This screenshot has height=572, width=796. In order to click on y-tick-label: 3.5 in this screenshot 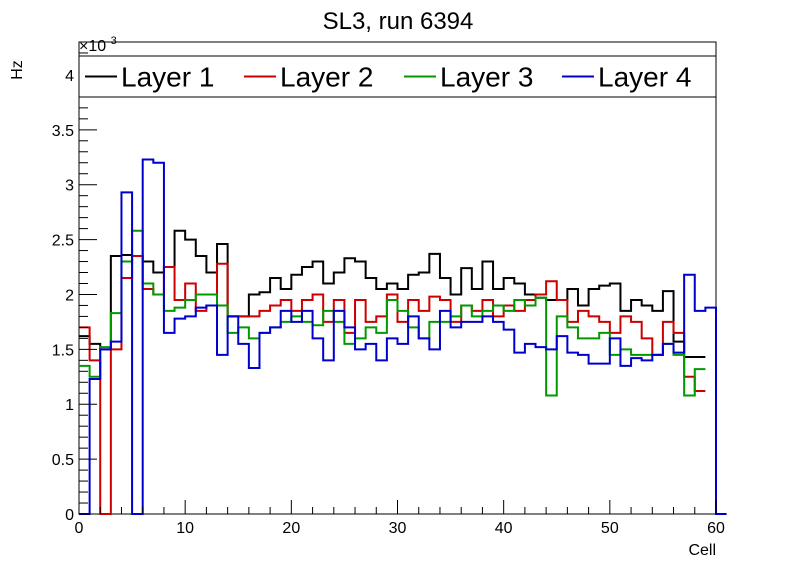, I will do `click(63, 131)`.